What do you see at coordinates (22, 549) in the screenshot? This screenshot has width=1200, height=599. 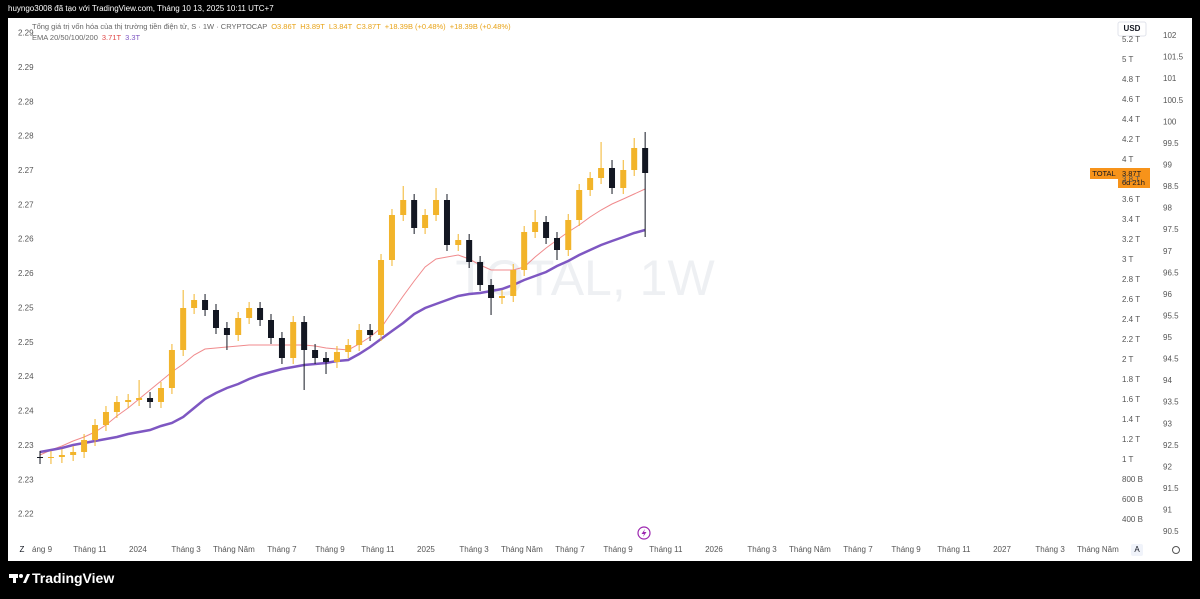 I see `zoom-button: Z` at bounding box center [22, 549].